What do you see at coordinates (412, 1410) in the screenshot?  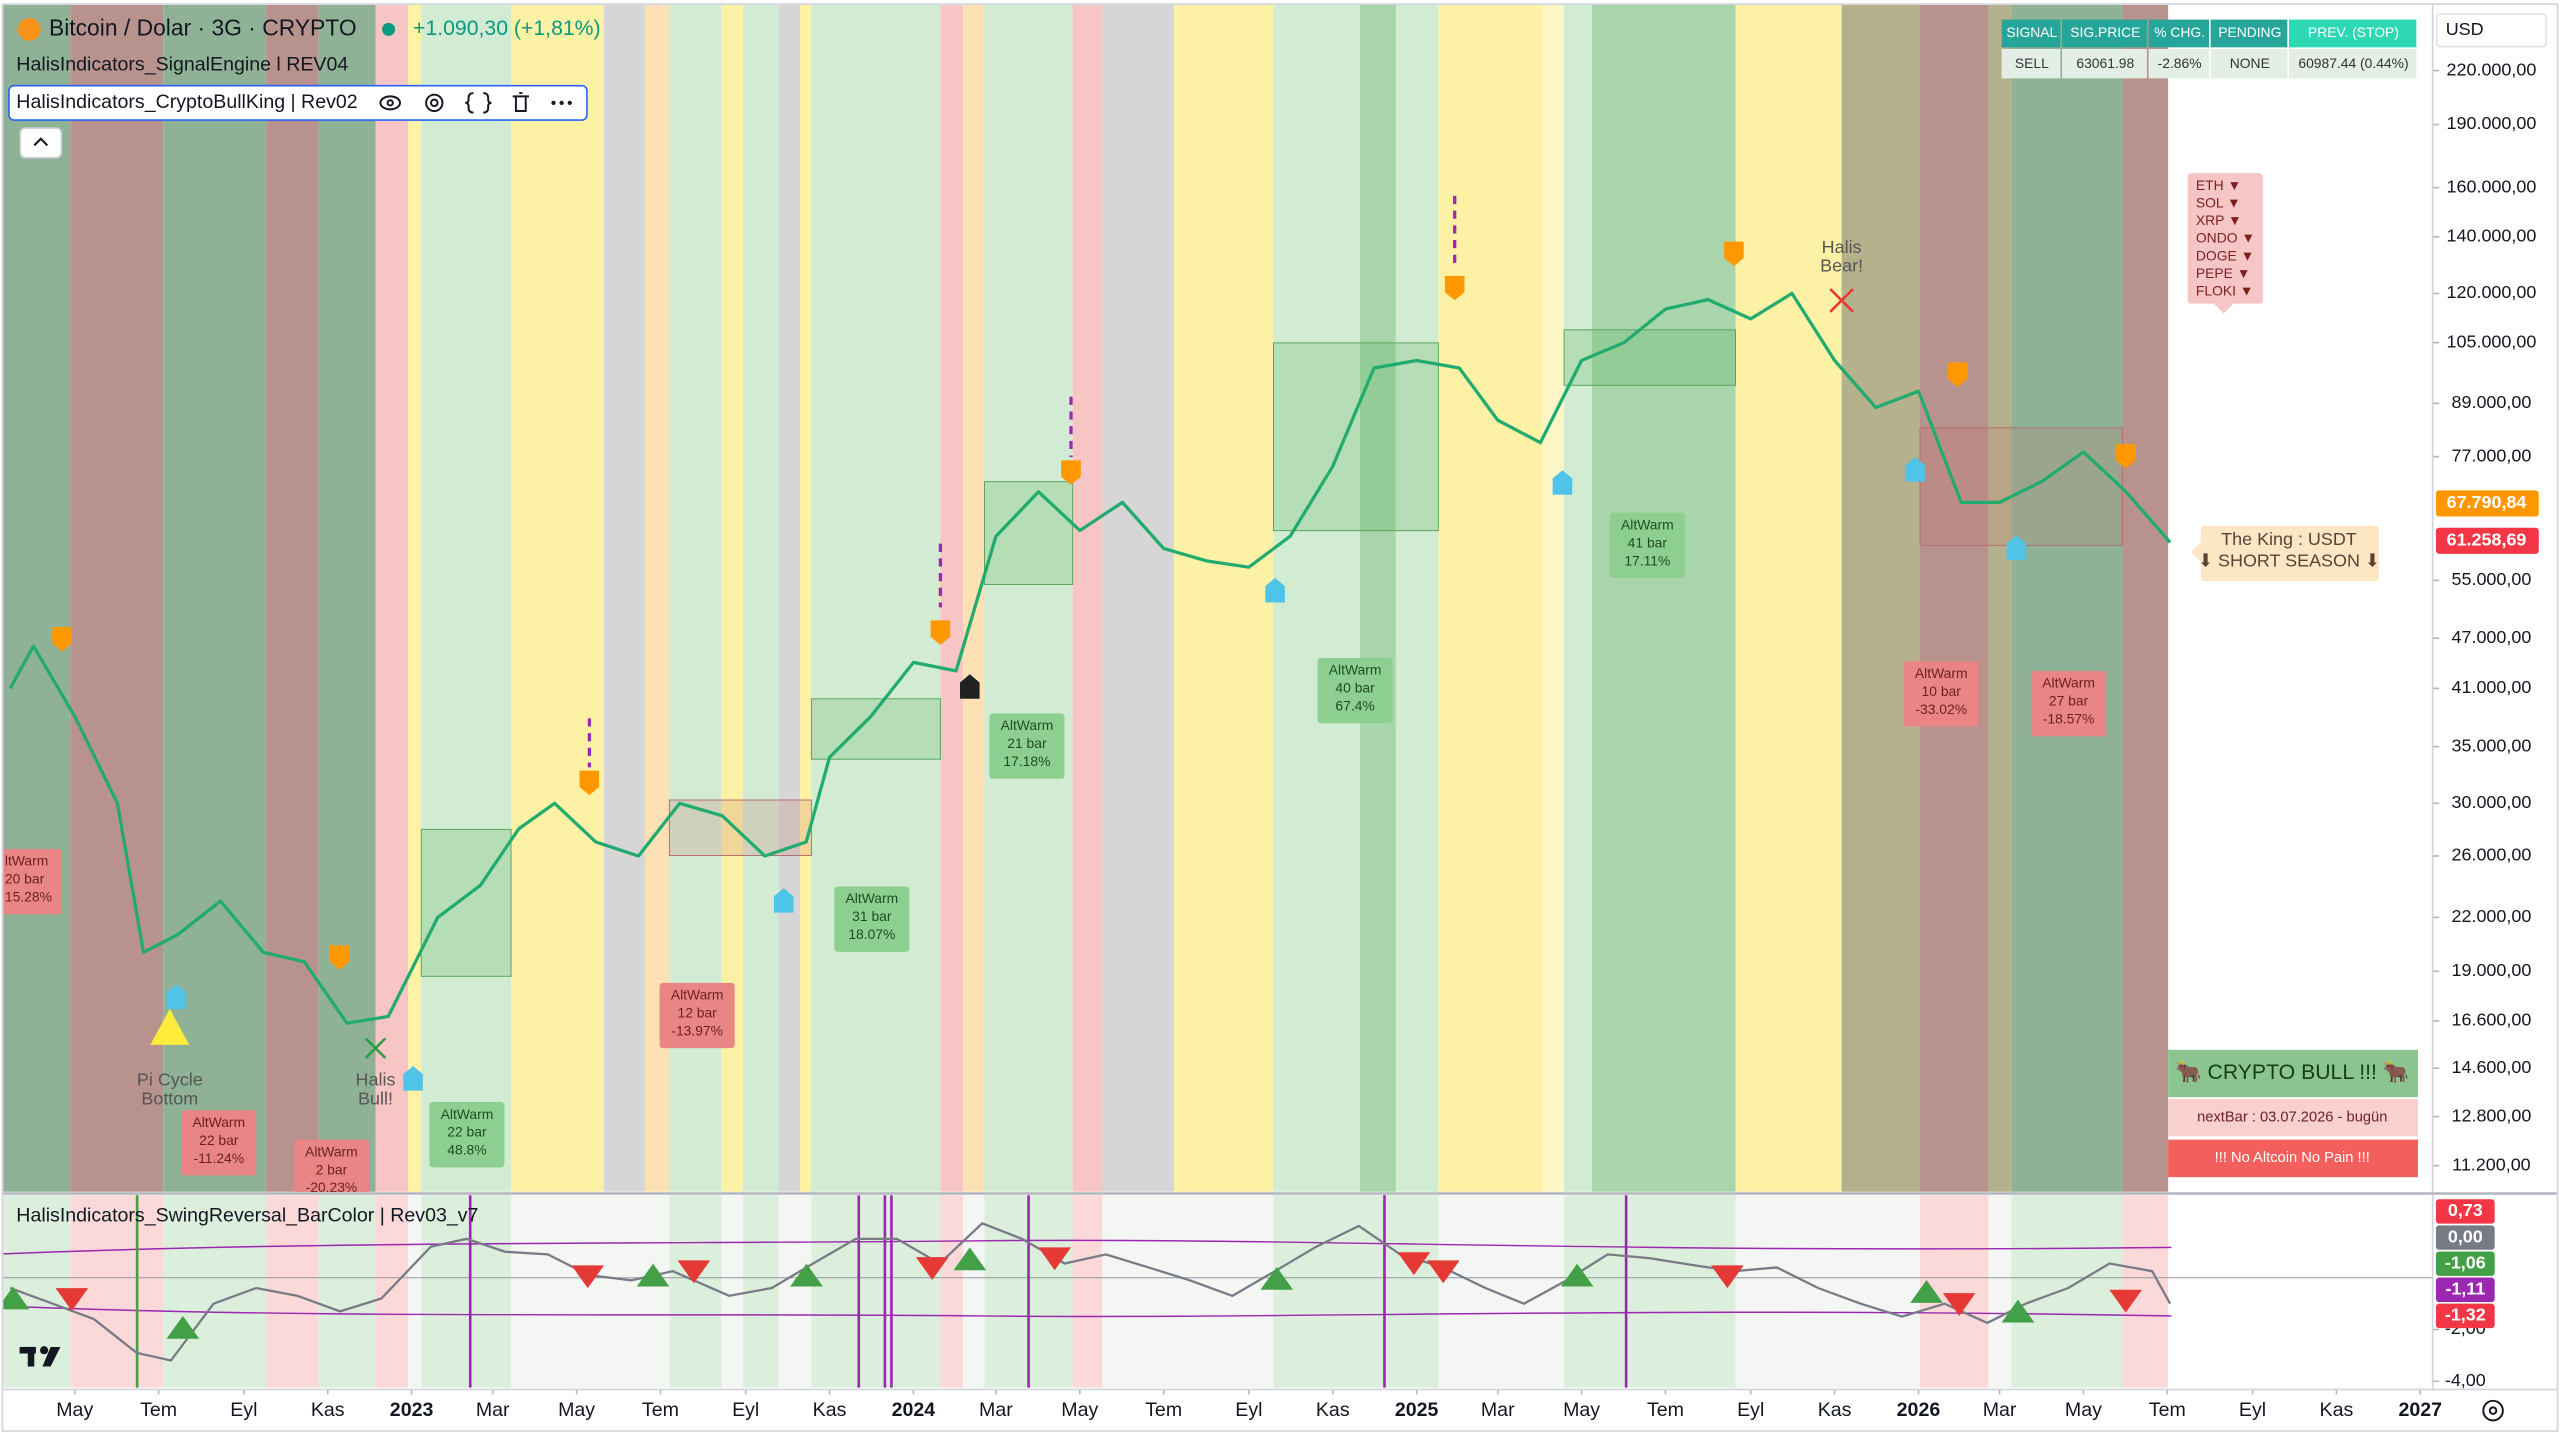 I see `x-tick-label: 2023` at bounding box center [412, 1410].